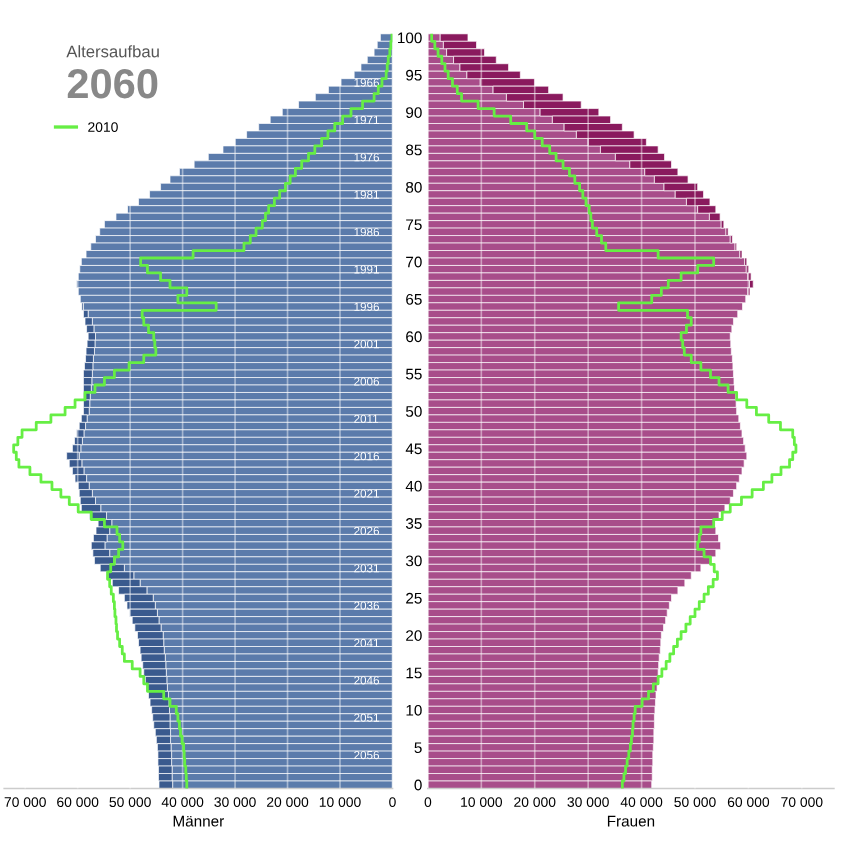 The height and width of the screenshot is (846, 844). Describe the element at coordinates (112, 83) in the screenshot. I see `text: 2060` at that location.